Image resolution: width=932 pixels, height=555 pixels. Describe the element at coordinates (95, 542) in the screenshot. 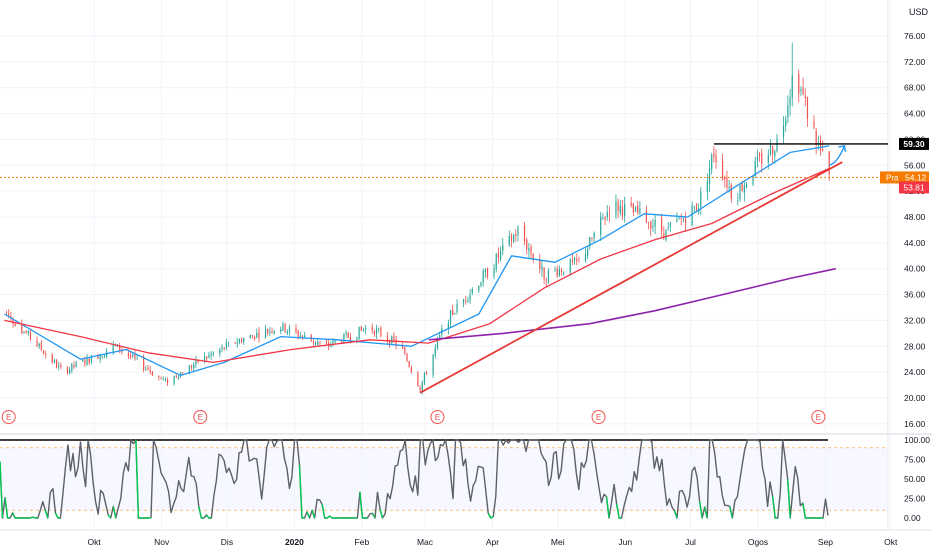

I see `x-tick-label: Okt` at that location.